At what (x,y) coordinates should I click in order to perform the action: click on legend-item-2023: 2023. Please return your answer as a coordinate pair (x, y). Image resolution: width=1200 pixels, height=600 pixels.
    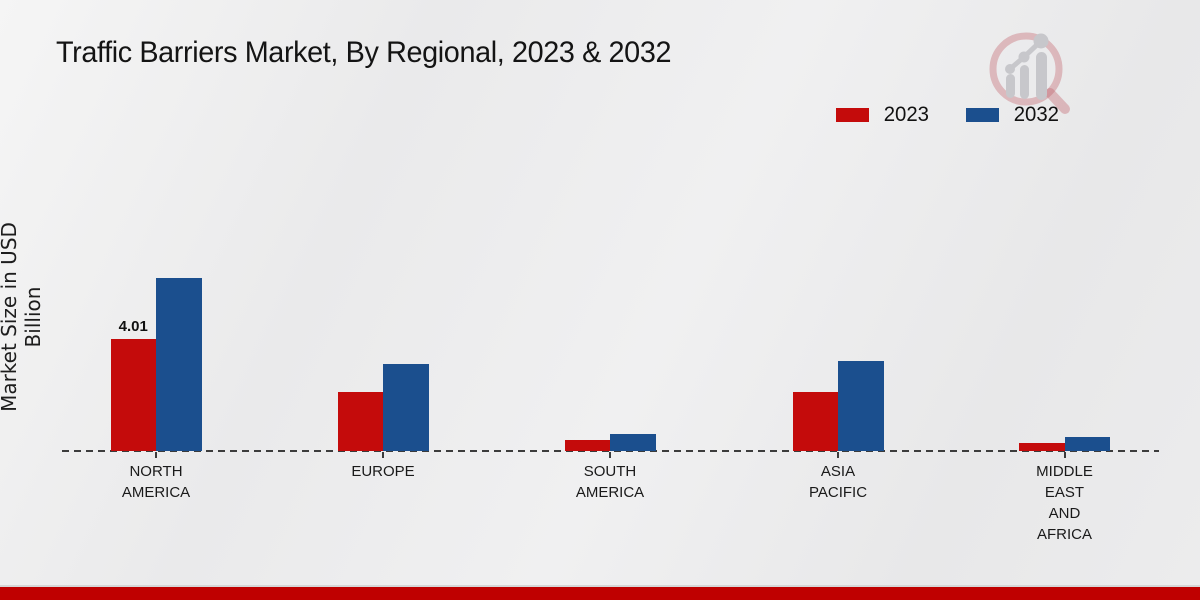
    Looking at the image, I should click on (883, 115).